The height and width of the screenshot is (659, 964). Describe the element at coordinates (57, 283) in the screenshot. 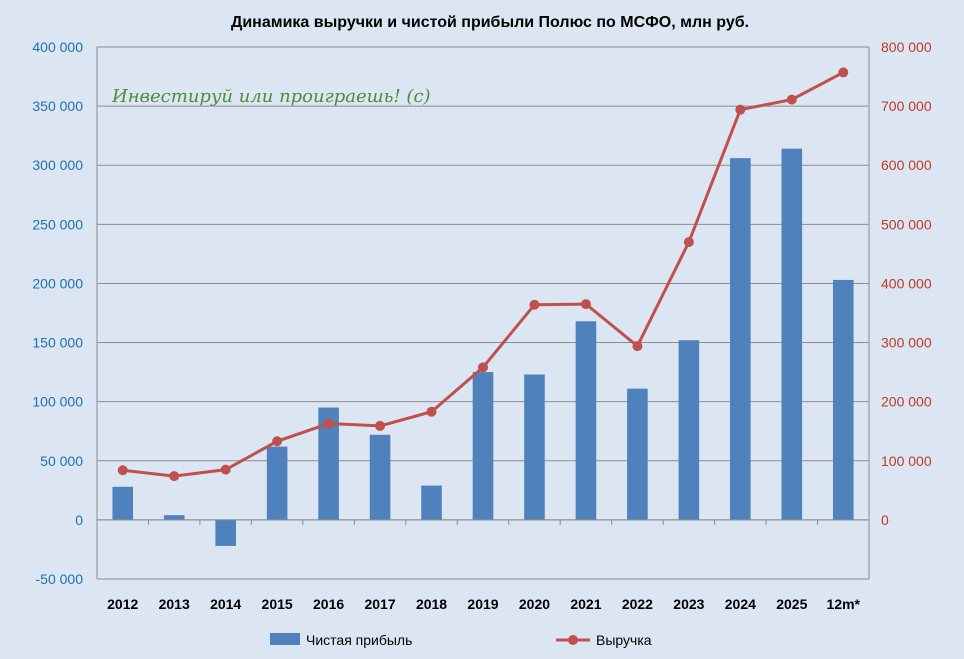

I see `left-tick-label: 200 000` at that location.